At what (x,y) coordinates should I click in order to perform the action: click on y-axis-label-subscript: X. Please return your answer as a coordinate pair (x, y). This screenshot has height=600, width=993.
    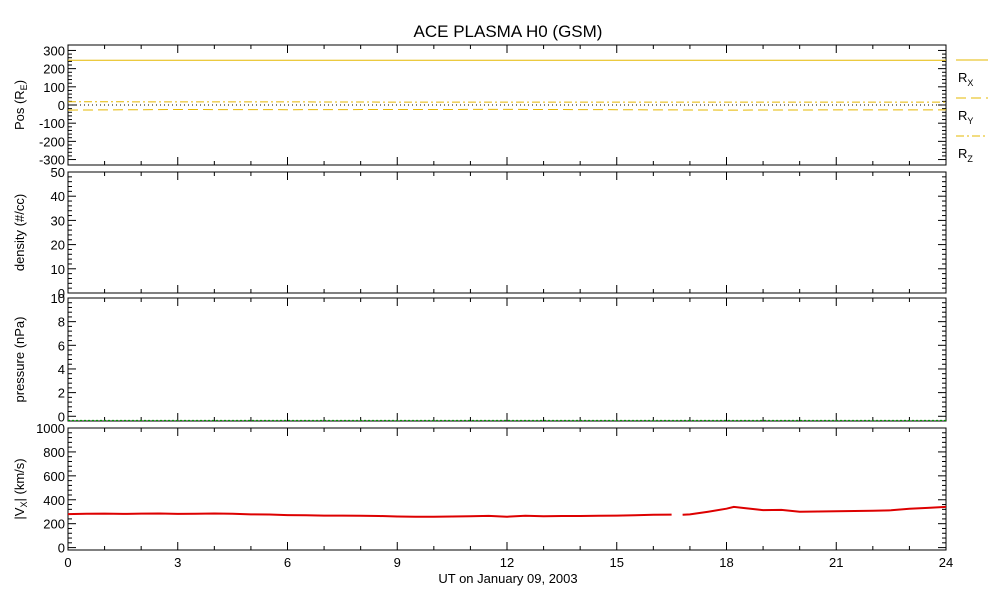
    Looking at the image, I should click on (24, 505).